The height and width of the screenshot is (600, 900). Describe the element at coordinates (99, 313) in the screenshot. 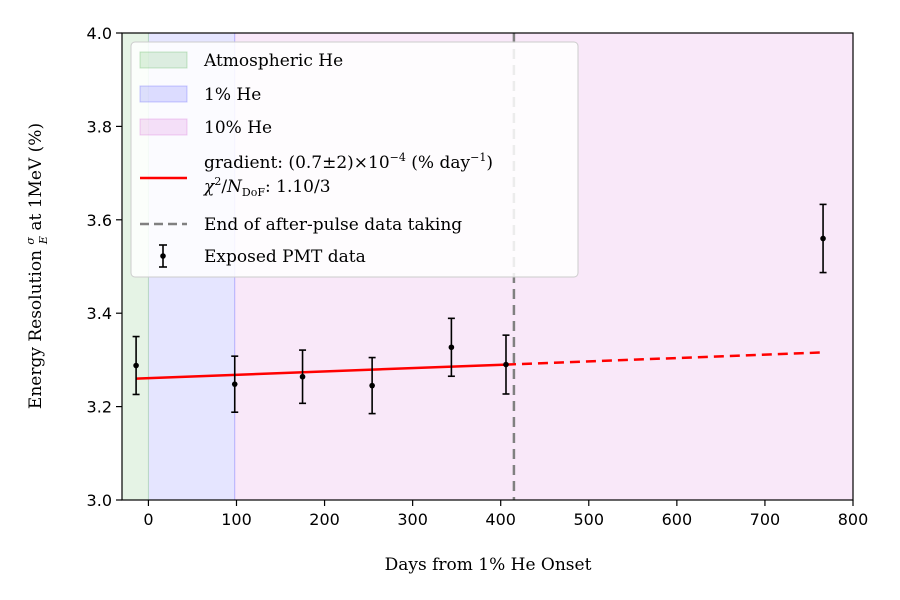

I see `y-tick-label-3.4: 3.4` at that location.